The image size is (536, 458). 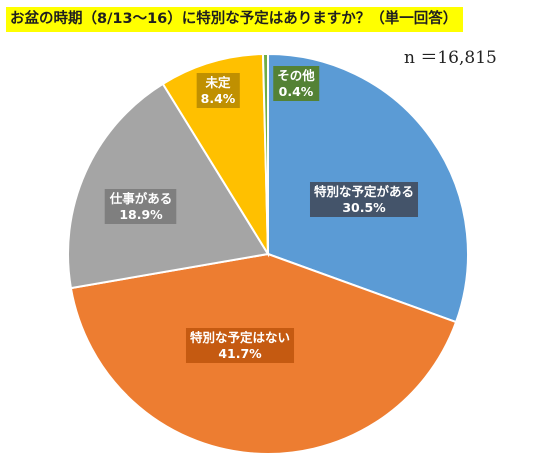 What do you see at coordinates (235, 19) in the screenshot?
I see `chart-title: お盆の時期（8/13〜16）に特別な予定はありますか？（単一回答）` at bounding box center [235, 19].